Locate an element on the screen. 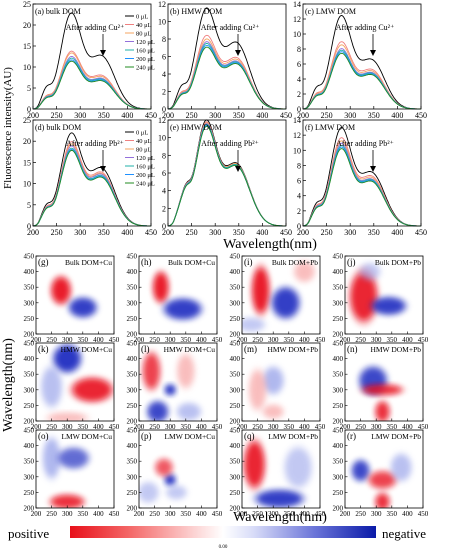 The width and height of the screenshot is (451, 551). panel-label: (f) LMW DOM is located at coordinates (330, 127).